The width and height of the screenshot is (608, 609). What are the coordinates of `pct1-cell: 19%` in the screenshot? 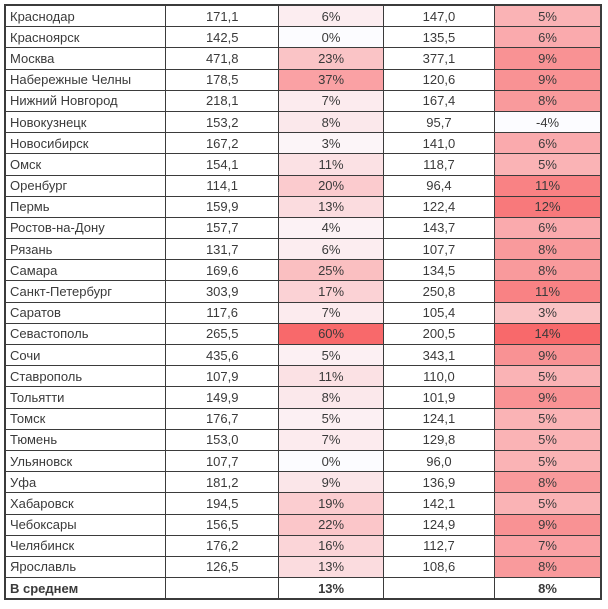 It's located at (331, 503).